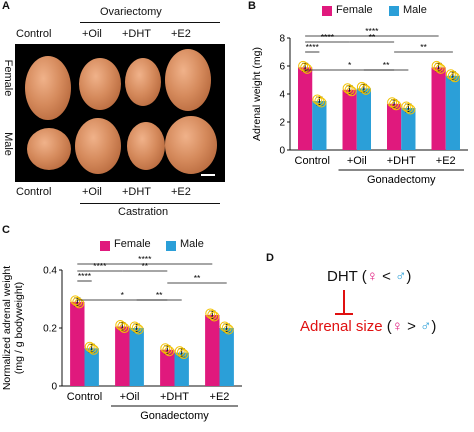  Describe the element at coordinates (143, 212) in the screenshot. I see `castration-label: Castration` at that location.